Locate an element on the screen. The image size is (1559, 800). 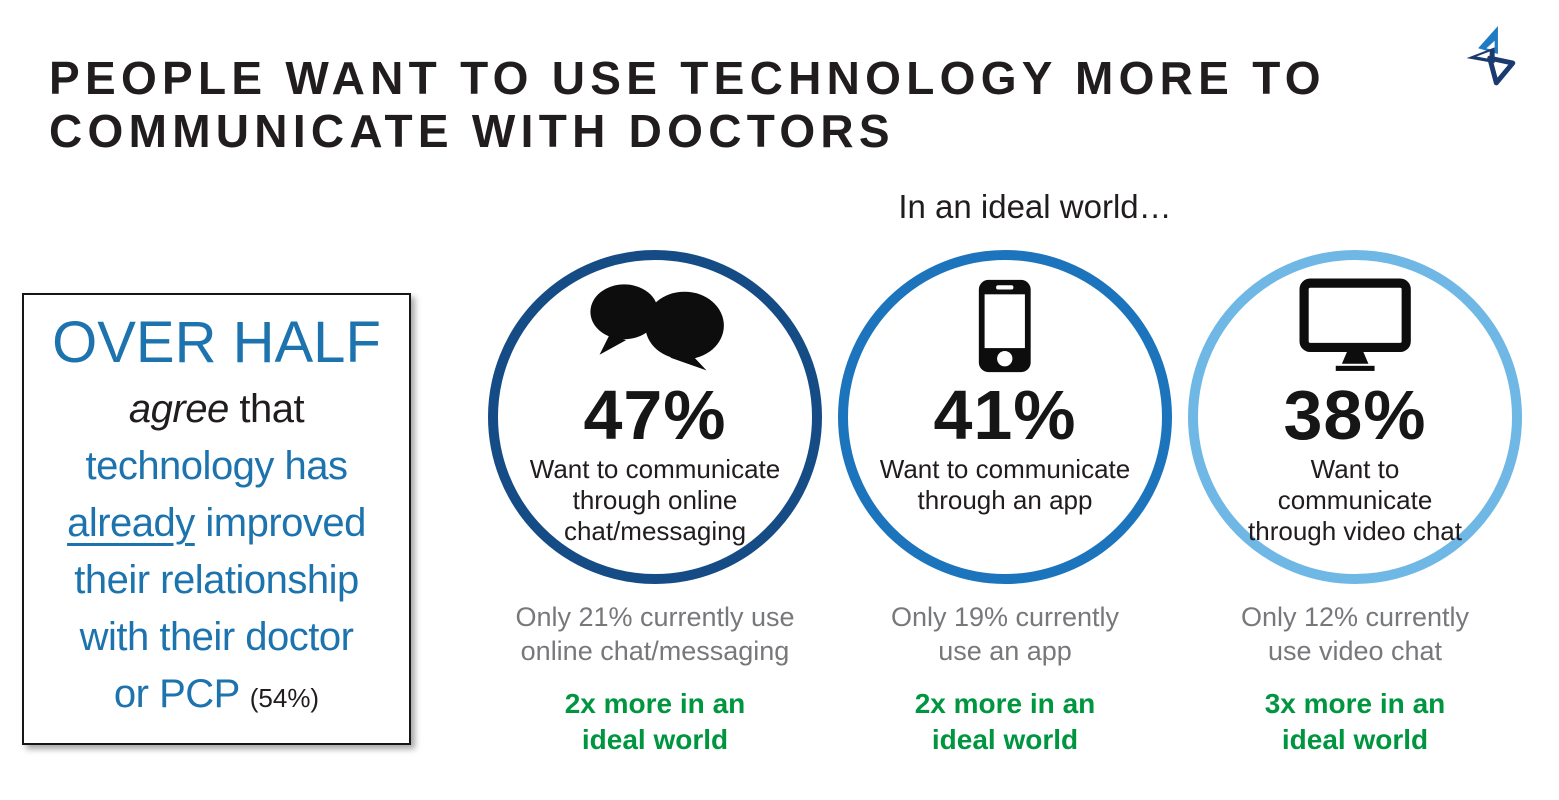
callout-54-note: (54%) is located at coordinates (284, 698).